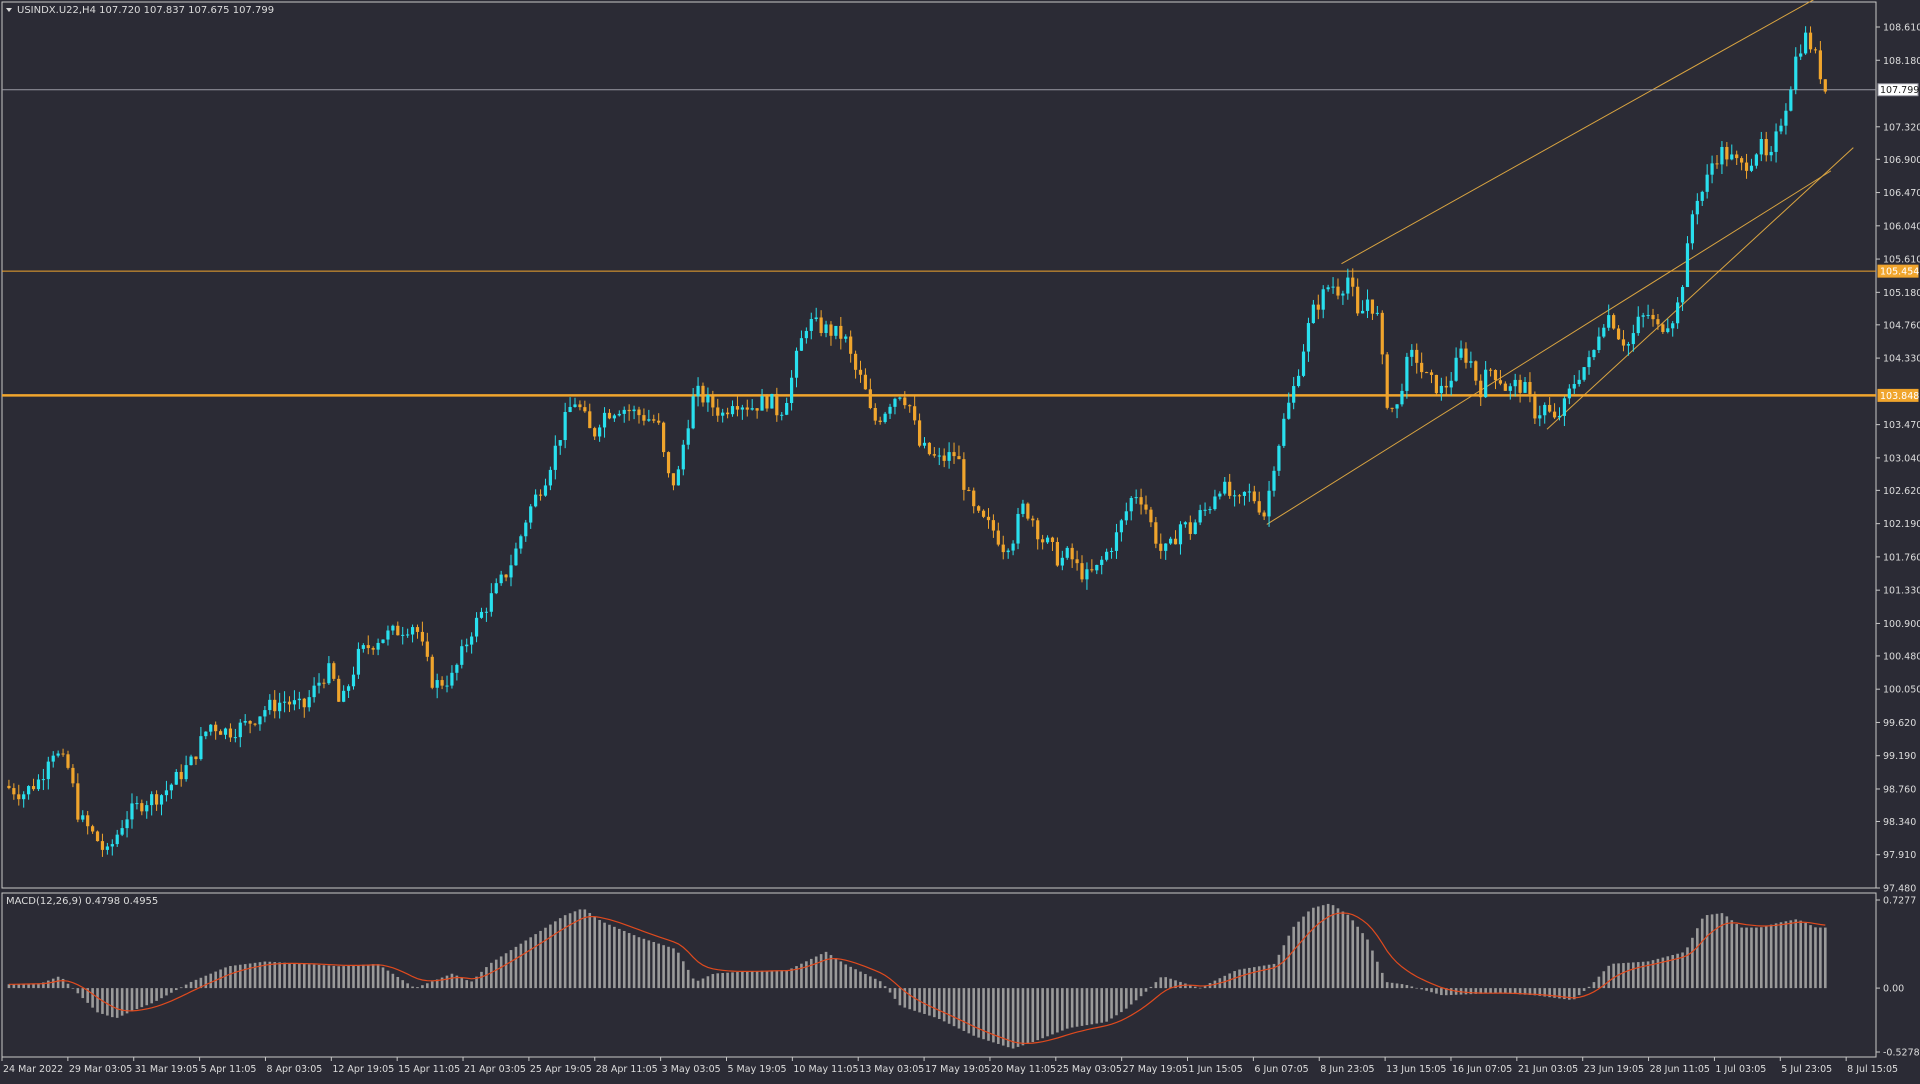 This screenshot has height=1084, width=1920. Describe the element at coordinates (1216, 1069) in the screenshot. I see `x-tick-label: 1 Jun 15:05` at that location.